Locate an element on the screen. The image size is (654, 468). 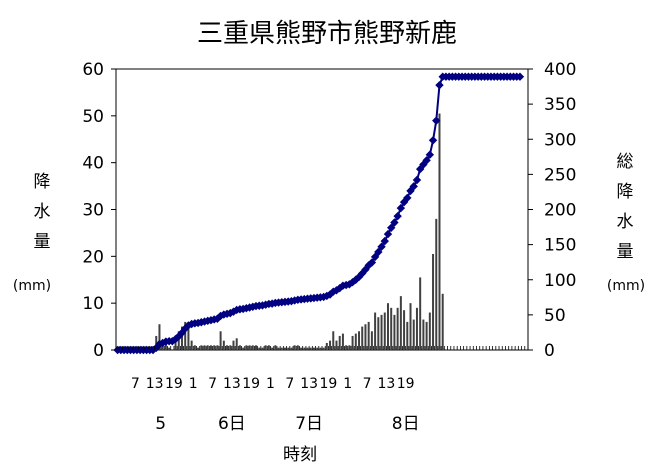
x-tick-labels: 7 13 19 1 7 13 19 1 7 13 19 1 7 13 19 is located at coordinates (273, 384).